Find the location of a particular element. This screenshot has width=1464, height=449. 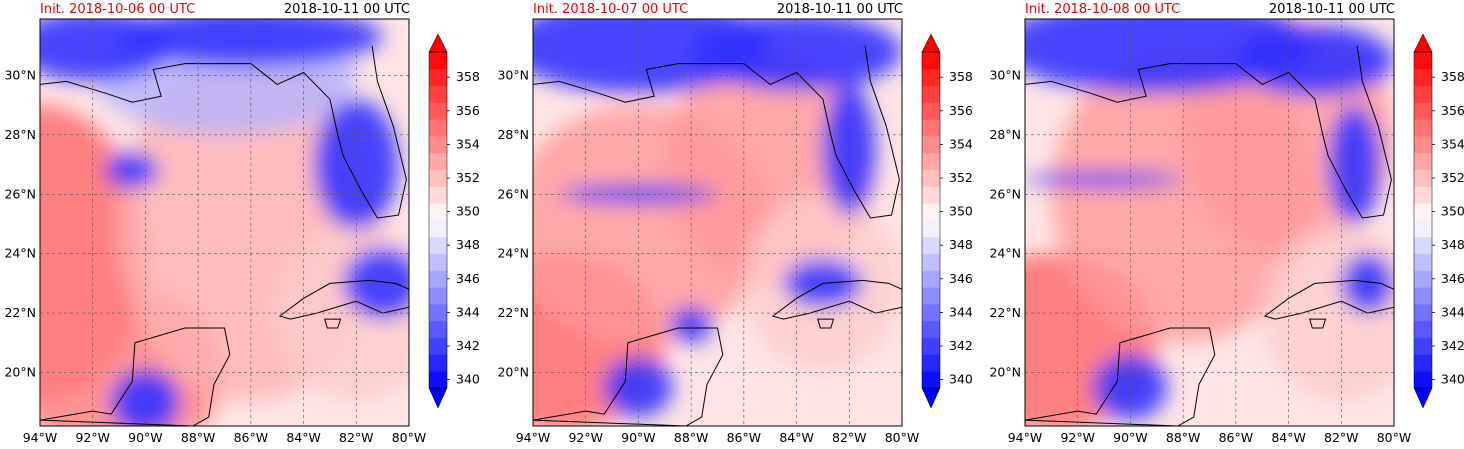

lon-tick-label: 88°W is located at coordinates (691, 437).